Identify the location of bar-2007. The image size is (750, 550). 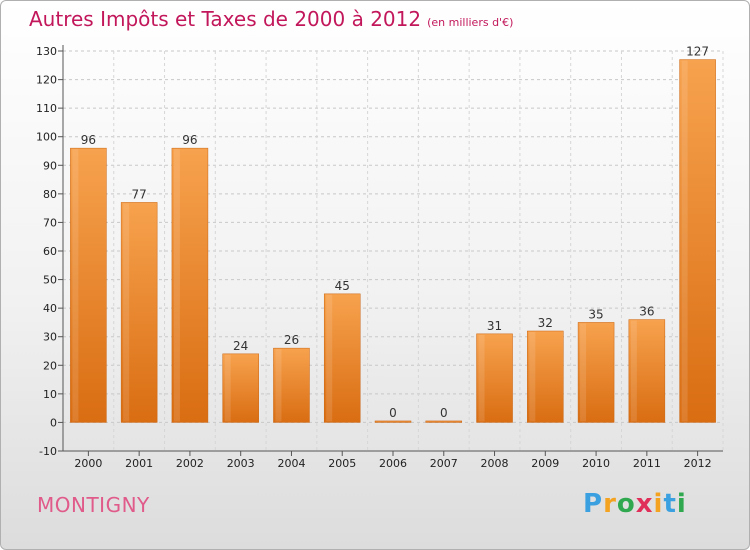
(444, 421).